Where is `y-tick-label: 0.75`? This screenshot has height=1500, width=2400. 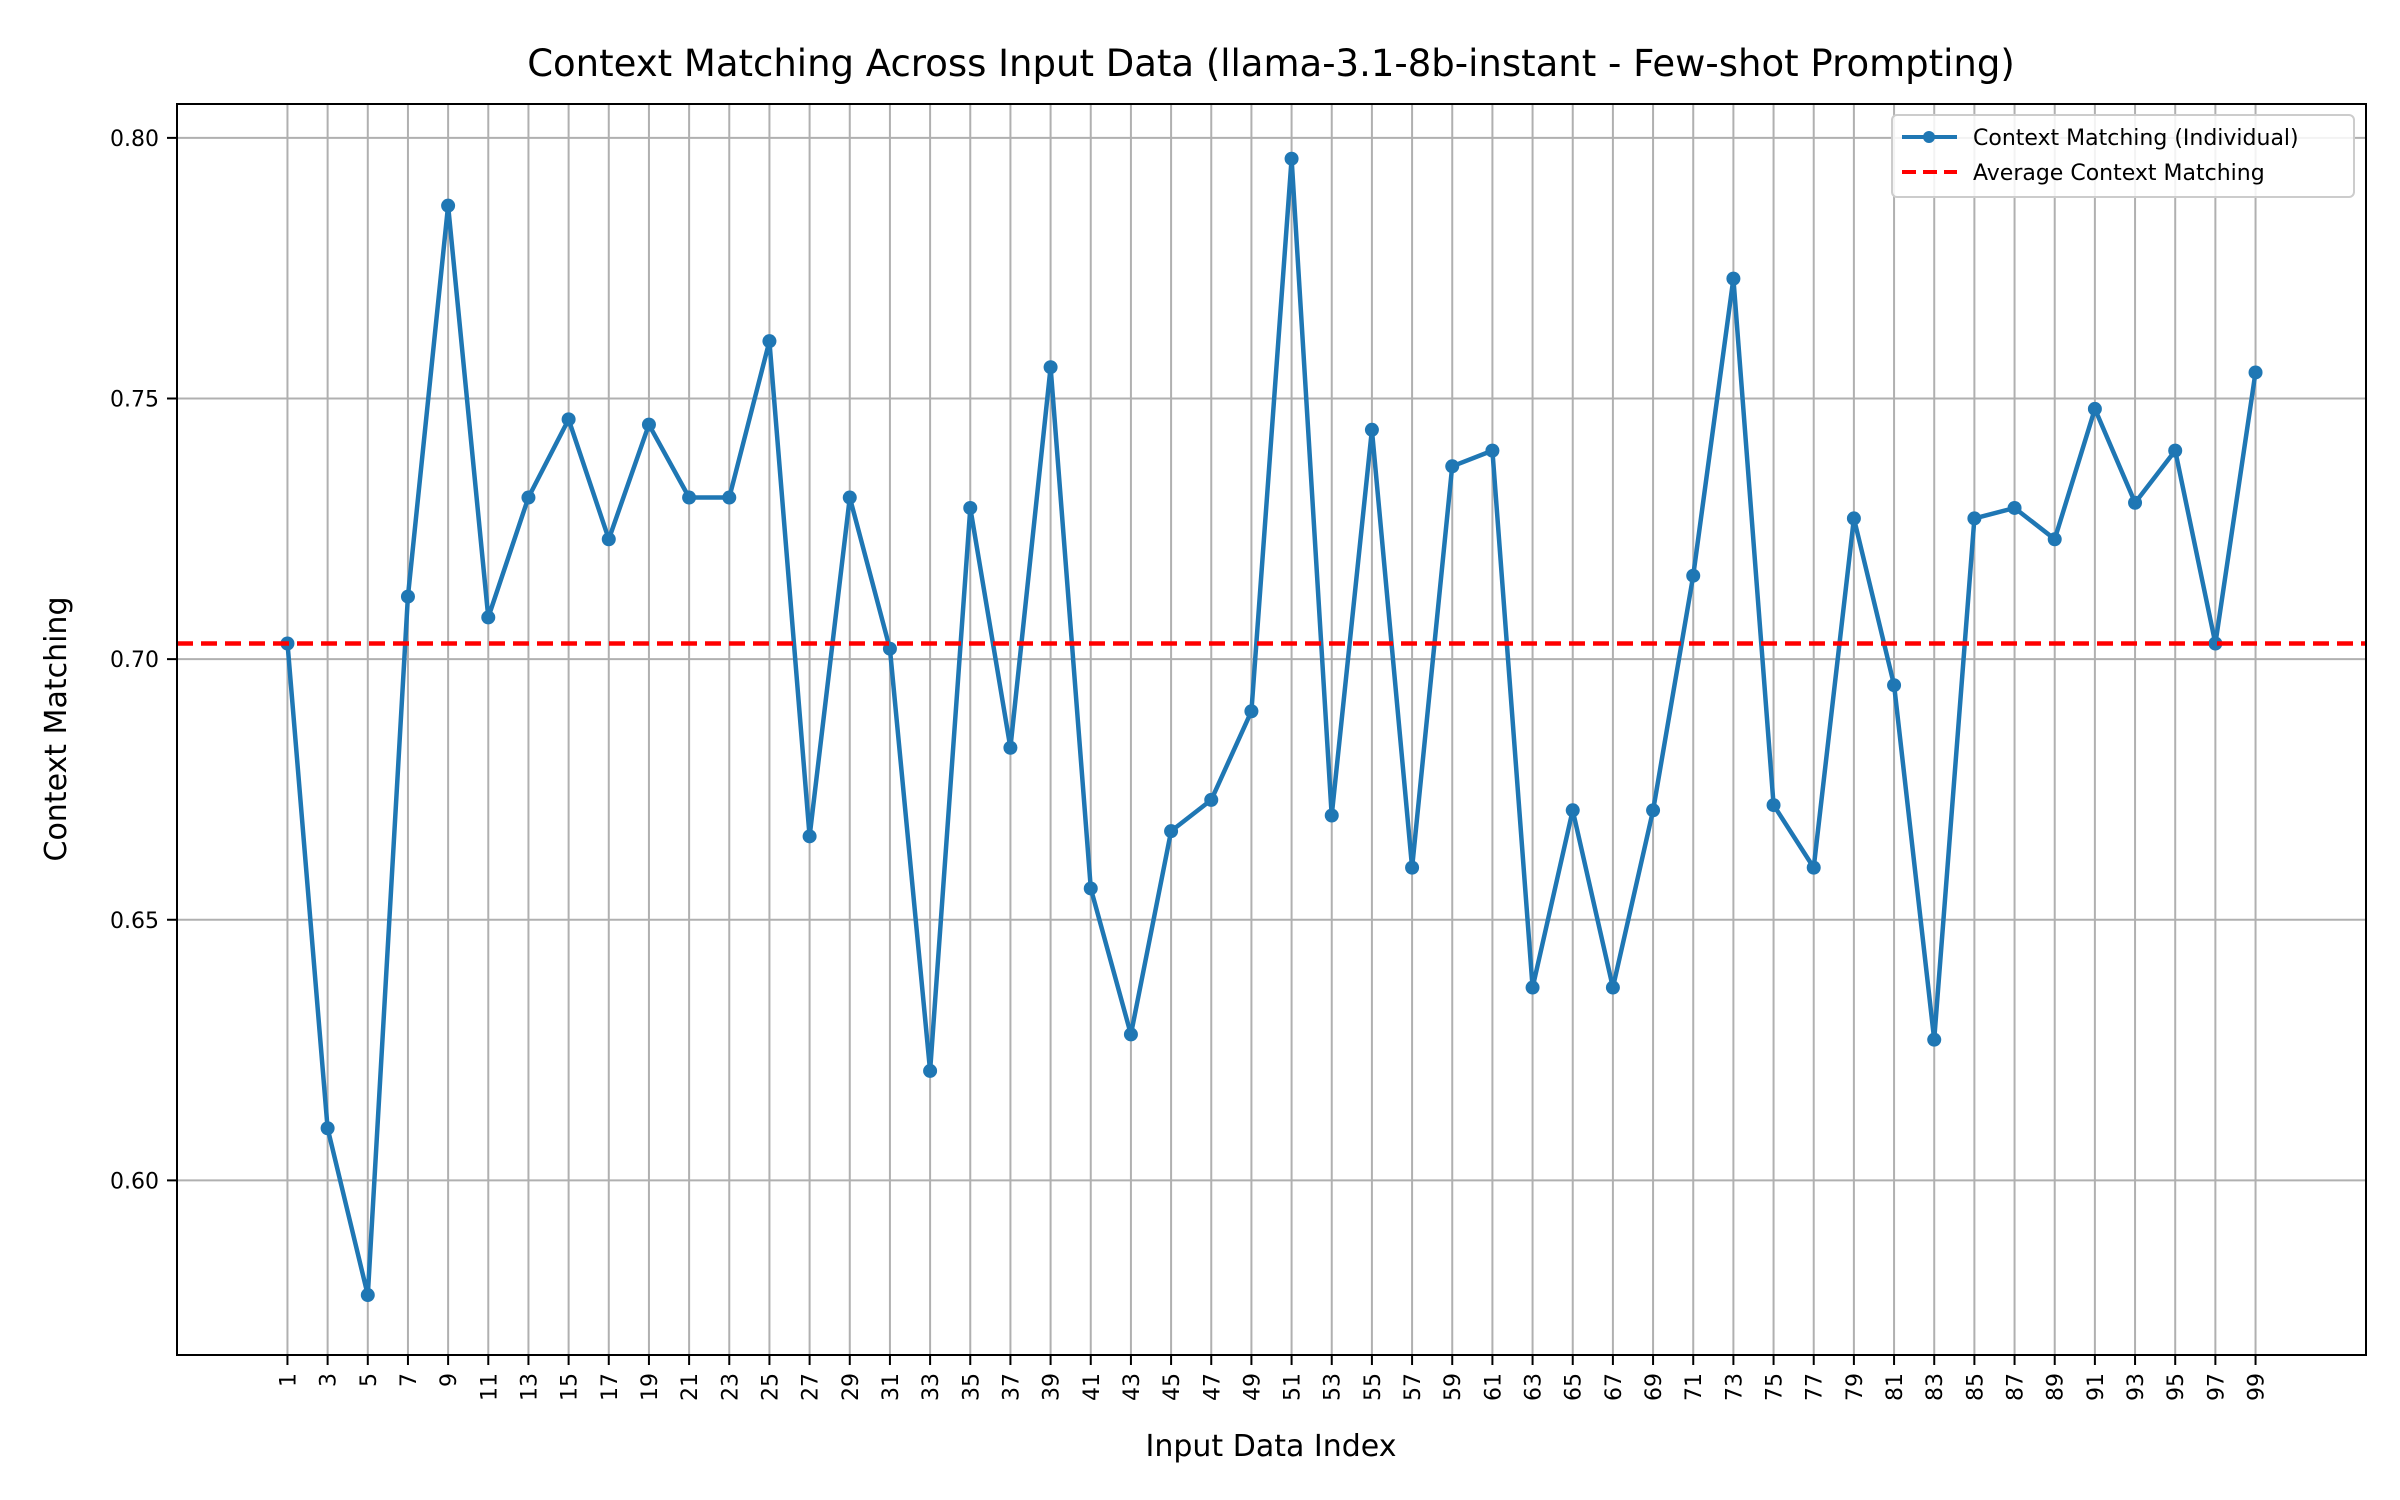 y-tick-label: 0.75 is located at coordinates (134, 400).